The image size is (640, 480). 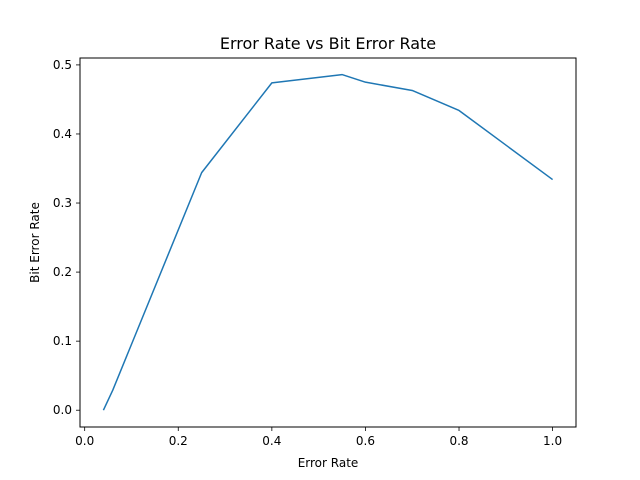 I want to click on y-tick-label: 0.2, so click(x=62, y=272).